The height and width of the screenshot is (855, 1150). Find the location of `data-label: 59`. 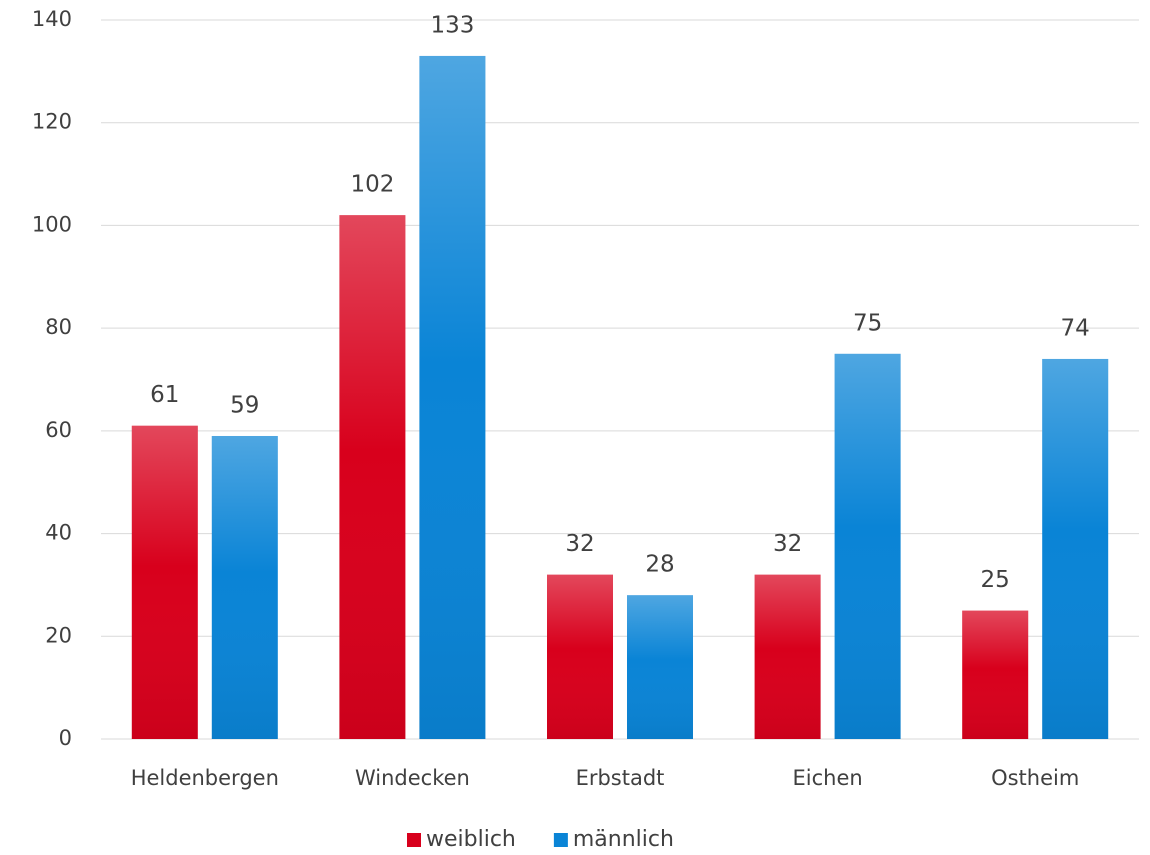

data-label: 59 is located at coordinates (244, 405).